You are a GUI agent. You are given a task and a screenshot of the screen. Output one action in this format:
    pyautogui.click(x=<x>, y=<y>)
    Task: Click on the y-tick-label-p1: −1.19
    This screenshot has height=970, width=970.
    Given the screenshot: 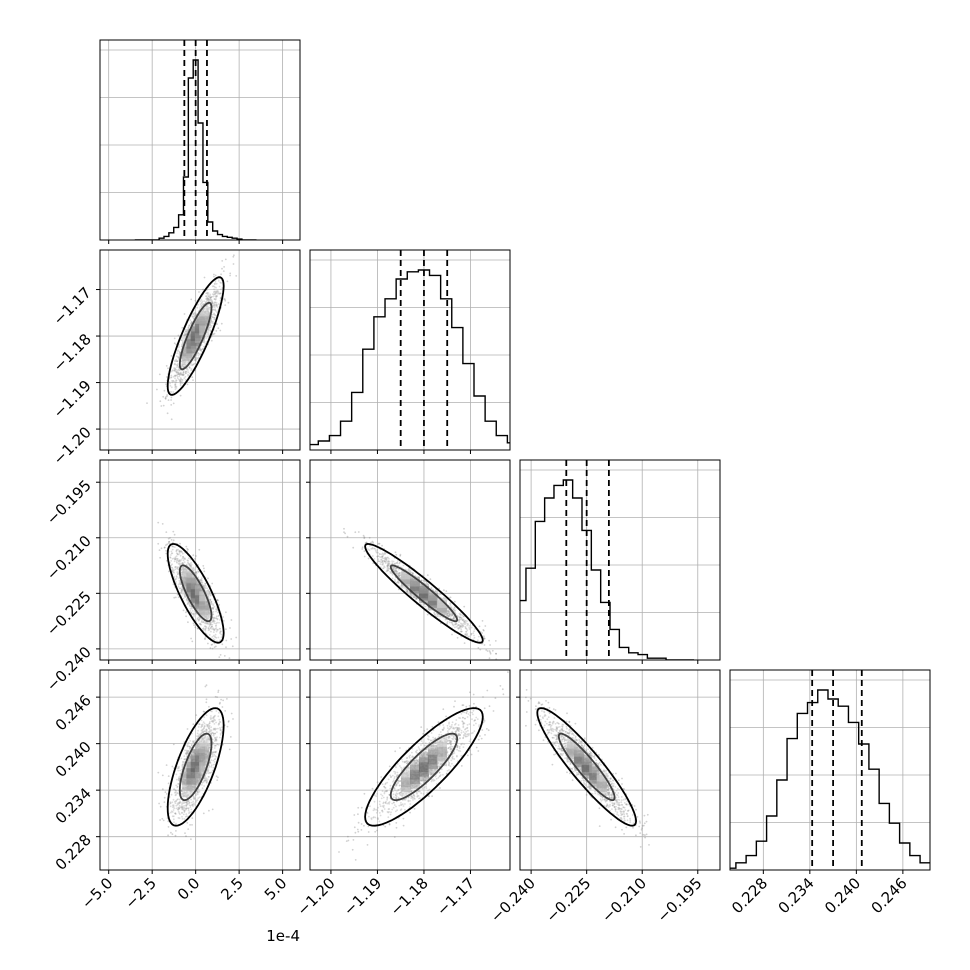 What is the action you would take?
    pyautogui.click(x=72, y=399)
    